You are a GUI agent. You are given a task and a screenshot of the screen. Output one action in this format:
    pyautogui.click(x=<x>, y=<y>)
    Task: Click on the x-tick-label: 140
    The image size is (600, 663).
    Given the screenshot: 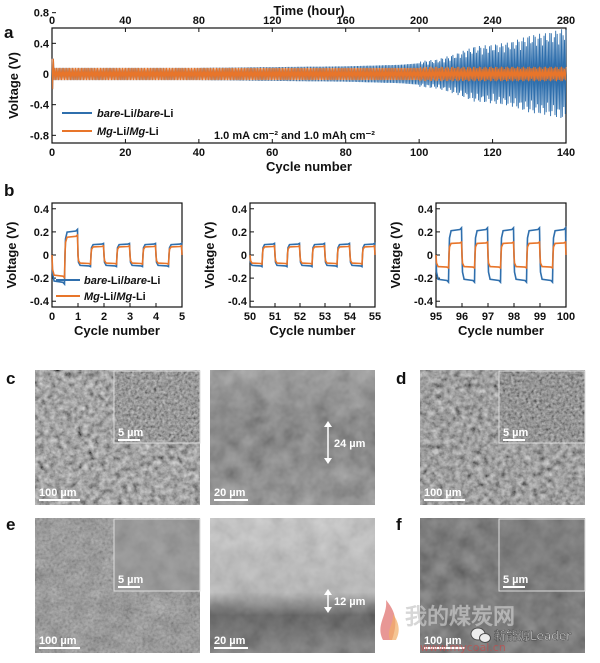 What is the action you would take?
    pyautogui.click(x=566, y=153)
    